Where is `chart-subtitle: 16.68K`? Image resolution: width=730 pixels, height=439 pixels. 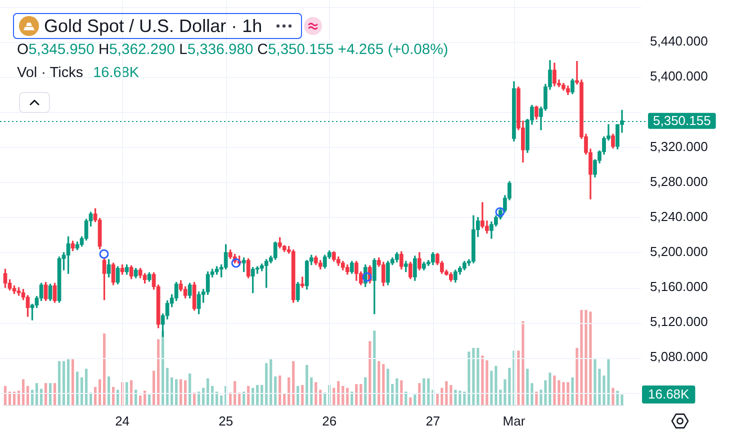
chart-subtitle: 16.68K is located at coordinates (116, 73).